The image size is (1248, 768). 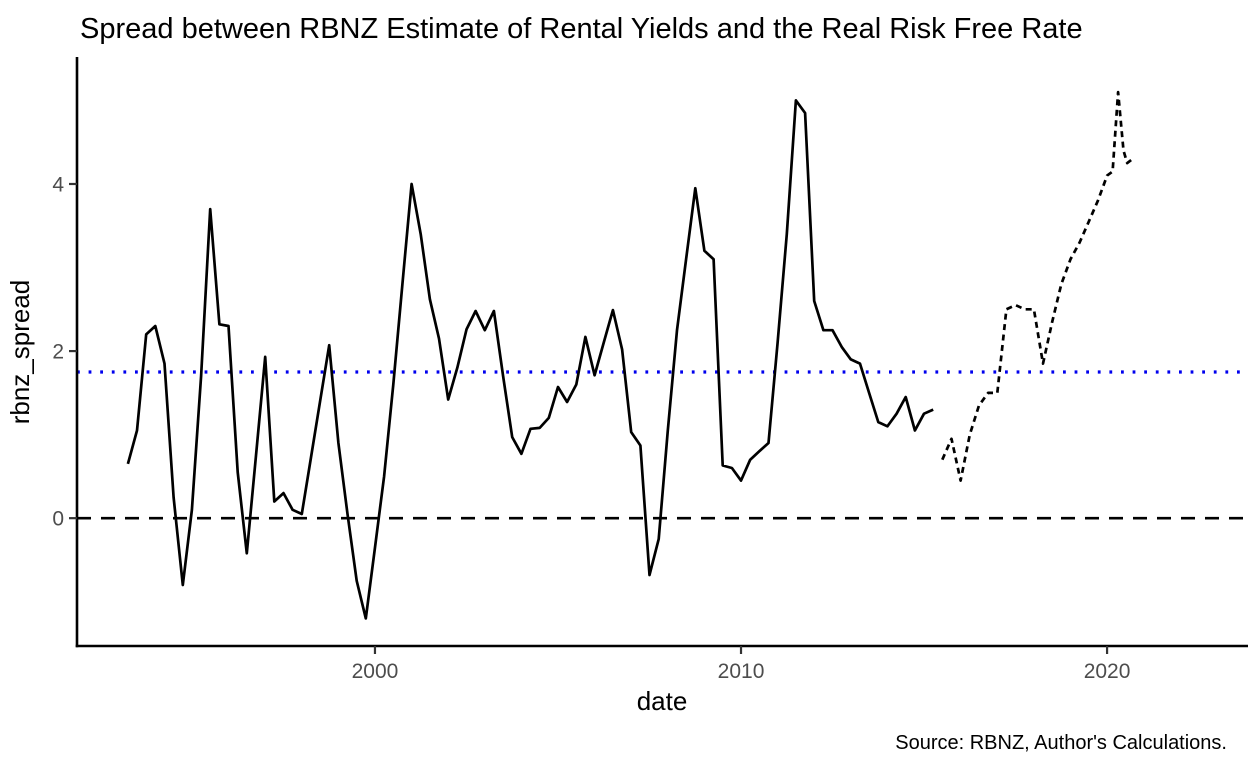 I want to click on y-tick-label: 0, so click(x=58, y=519).